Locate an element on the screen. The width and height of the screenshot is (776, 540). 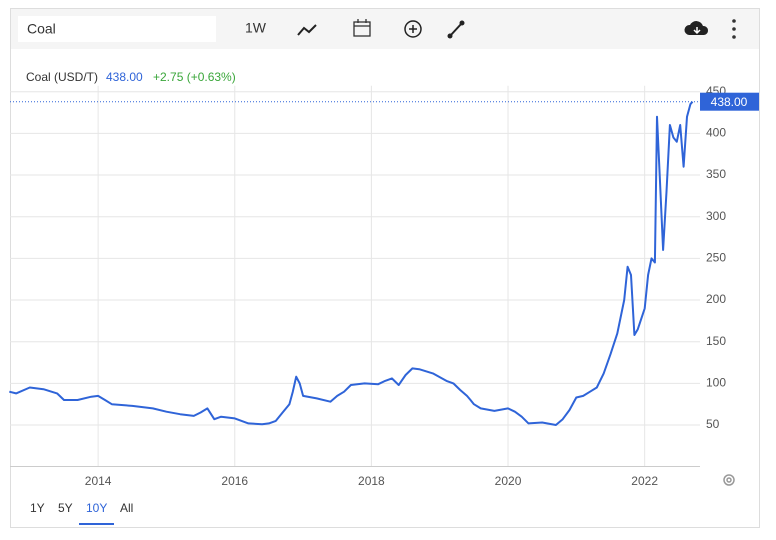
x-tick-label: 2022 is located at coordinates (644, 481).